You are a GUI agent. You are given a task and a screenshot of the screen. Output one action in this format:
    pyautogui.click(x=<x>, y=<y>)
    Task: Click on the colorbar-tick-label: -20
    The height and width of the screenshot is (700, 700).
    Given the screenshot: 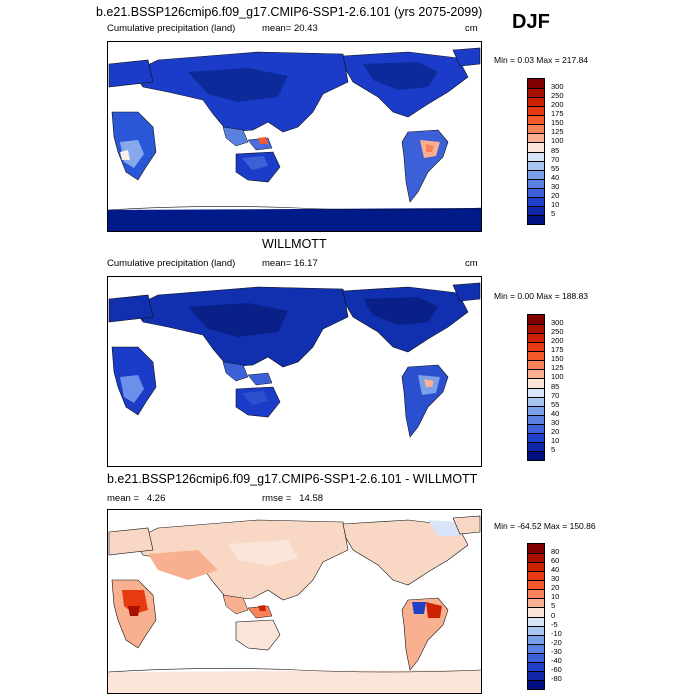 What is the action you would take?
    pyautogui.click(x=556, y=642)
    